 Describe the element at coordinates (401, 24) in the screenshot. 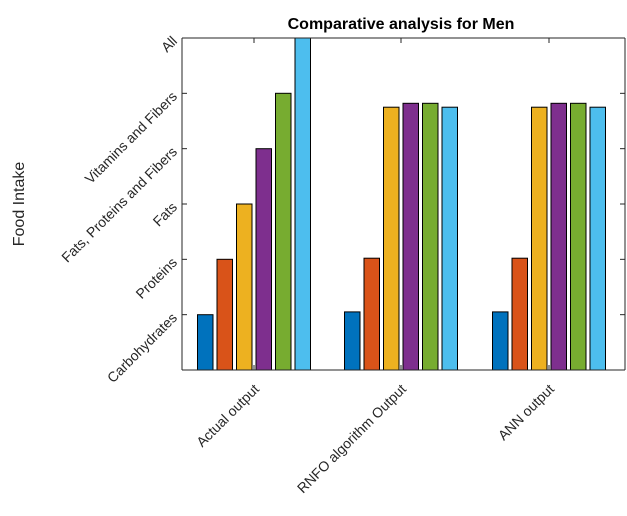

I see `chart-title: Comparative analysis for Men` at that location.